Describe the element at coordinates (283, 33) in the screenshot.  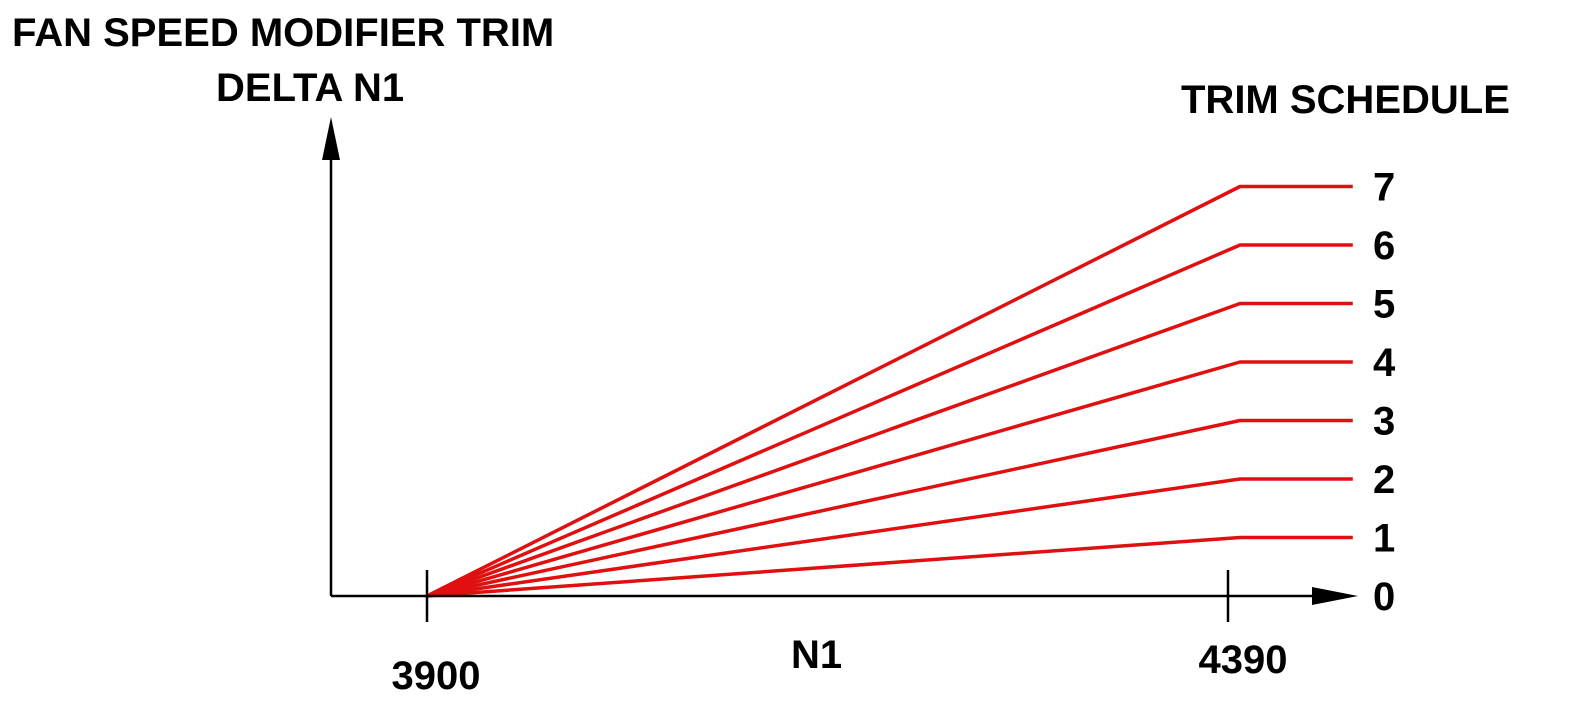
I see `chart-title: FAN SPEED MODIFIER TRIM` at that location.